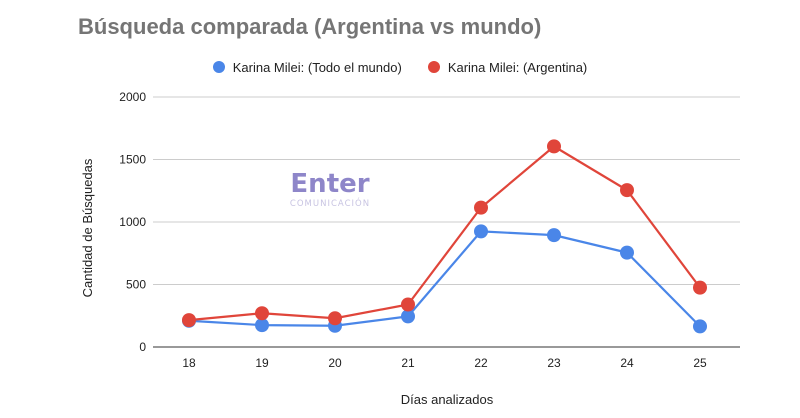 This screenshot has height=418, width=800. What do you see at coordinates (218, 67) in the screenshot?
I see `legend-marker-world` at bounding box center [218, 67].